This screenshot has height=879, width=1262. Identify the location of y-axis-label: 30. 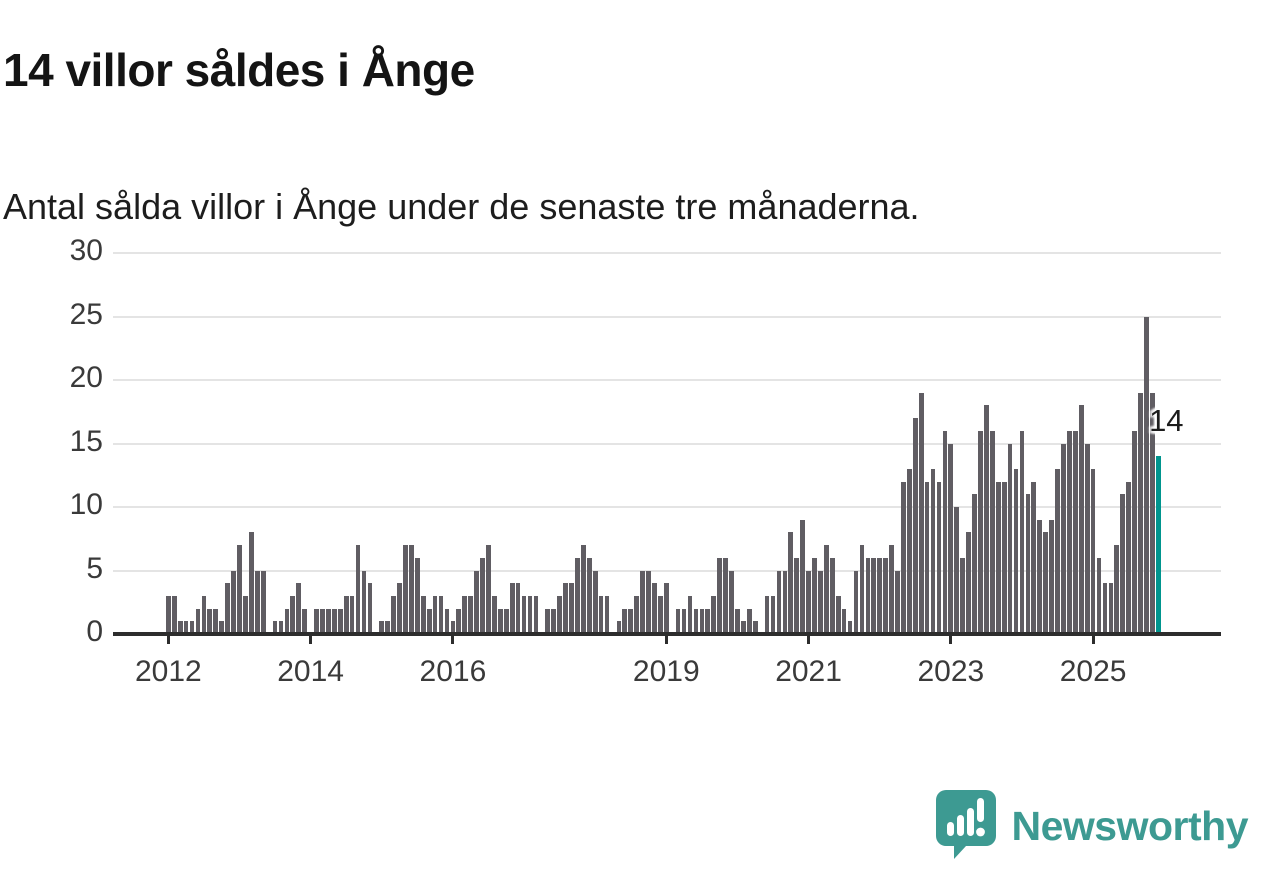
(86, 250).